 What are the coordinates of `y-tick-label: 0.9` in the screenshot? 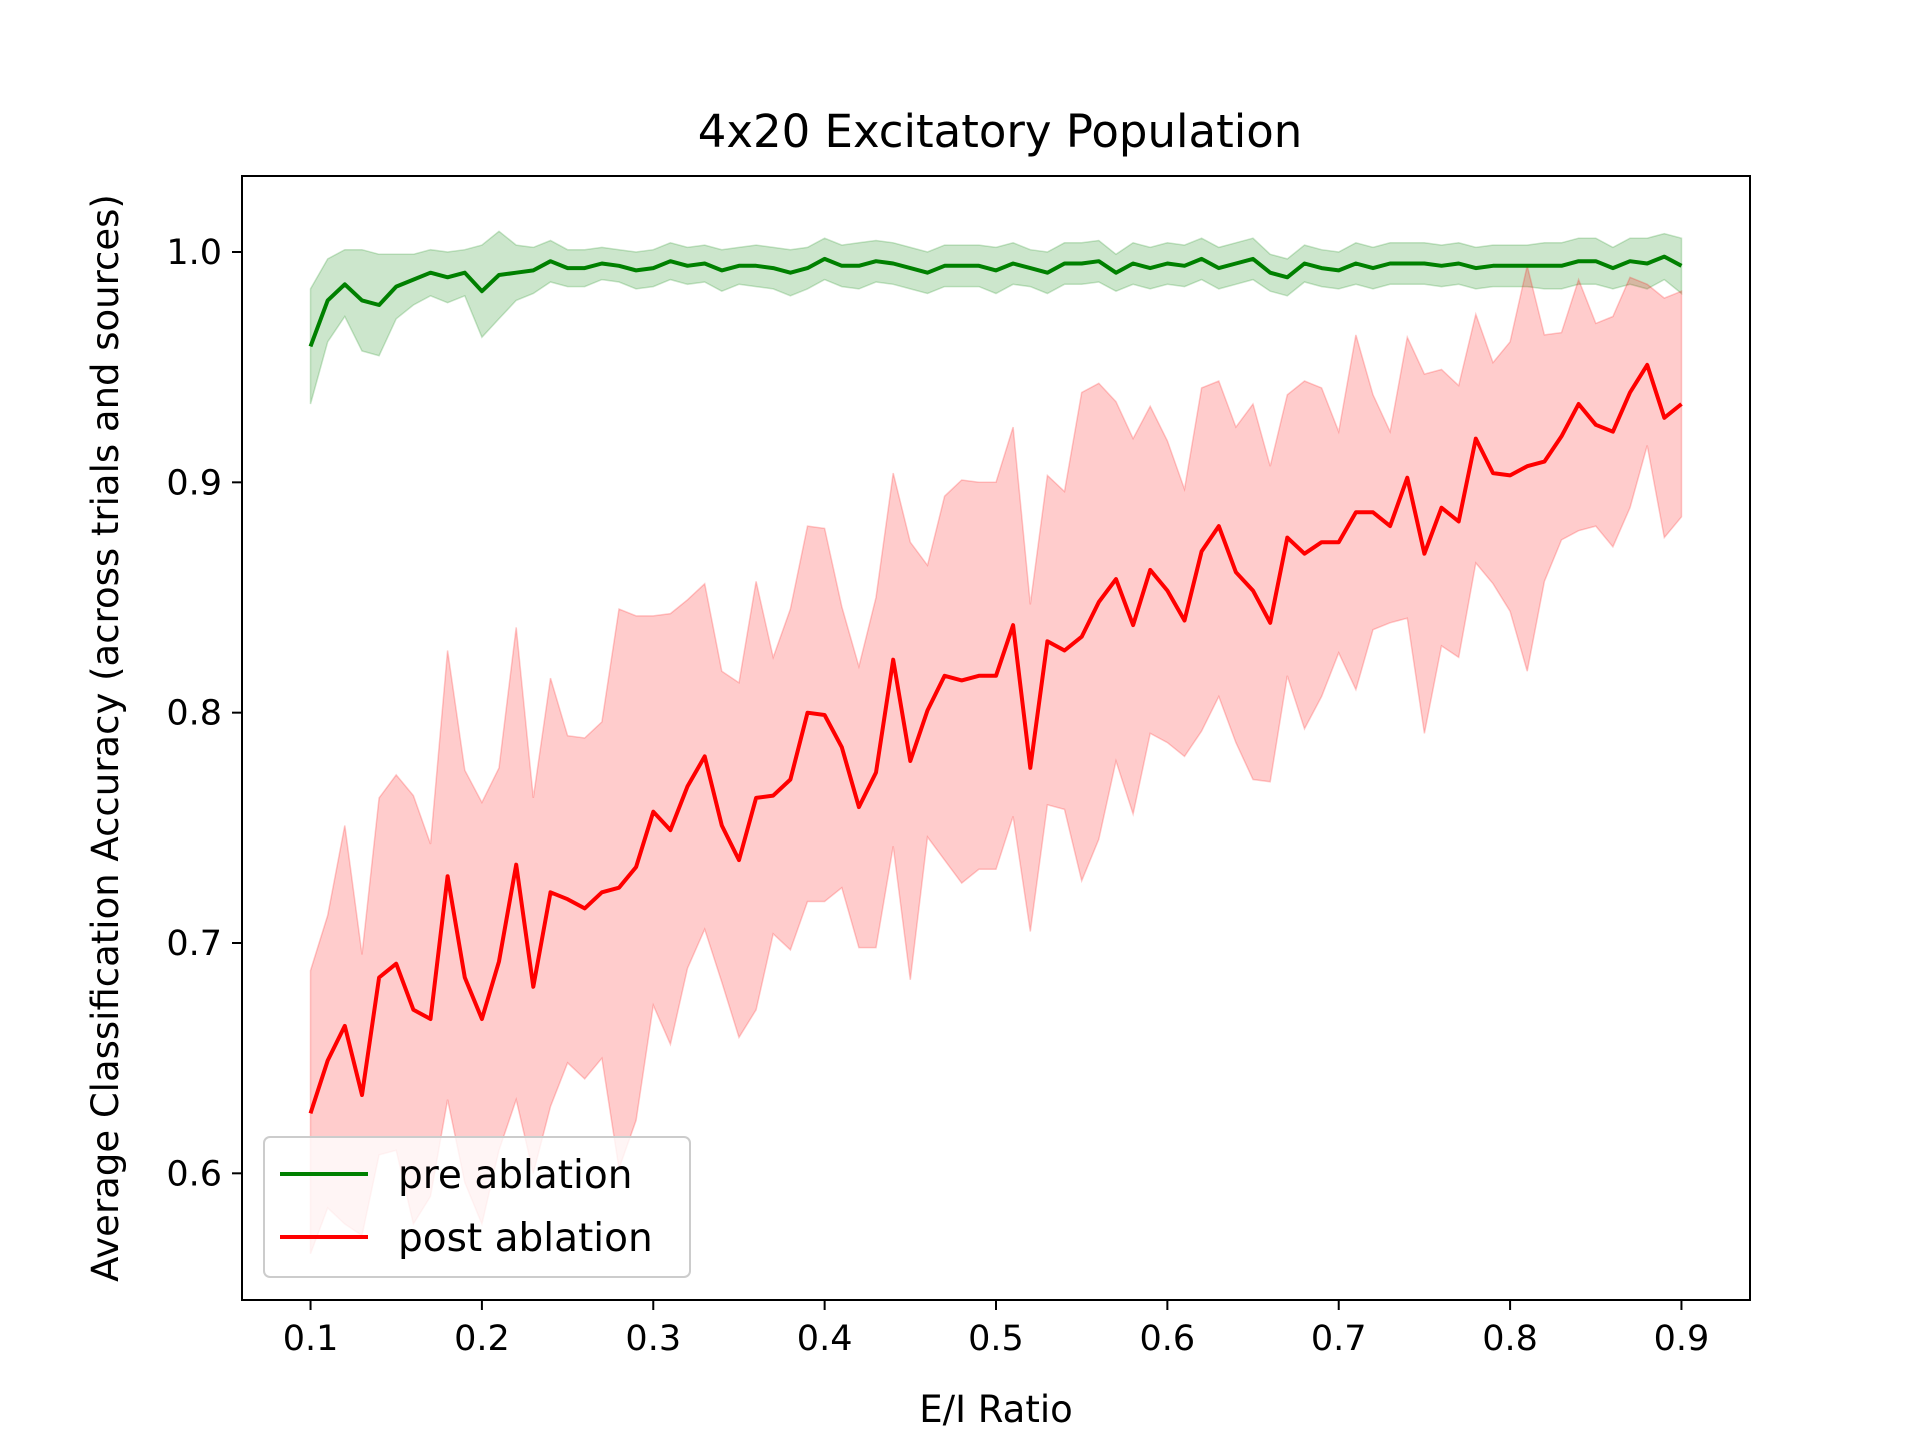 It's located at (194, 483).